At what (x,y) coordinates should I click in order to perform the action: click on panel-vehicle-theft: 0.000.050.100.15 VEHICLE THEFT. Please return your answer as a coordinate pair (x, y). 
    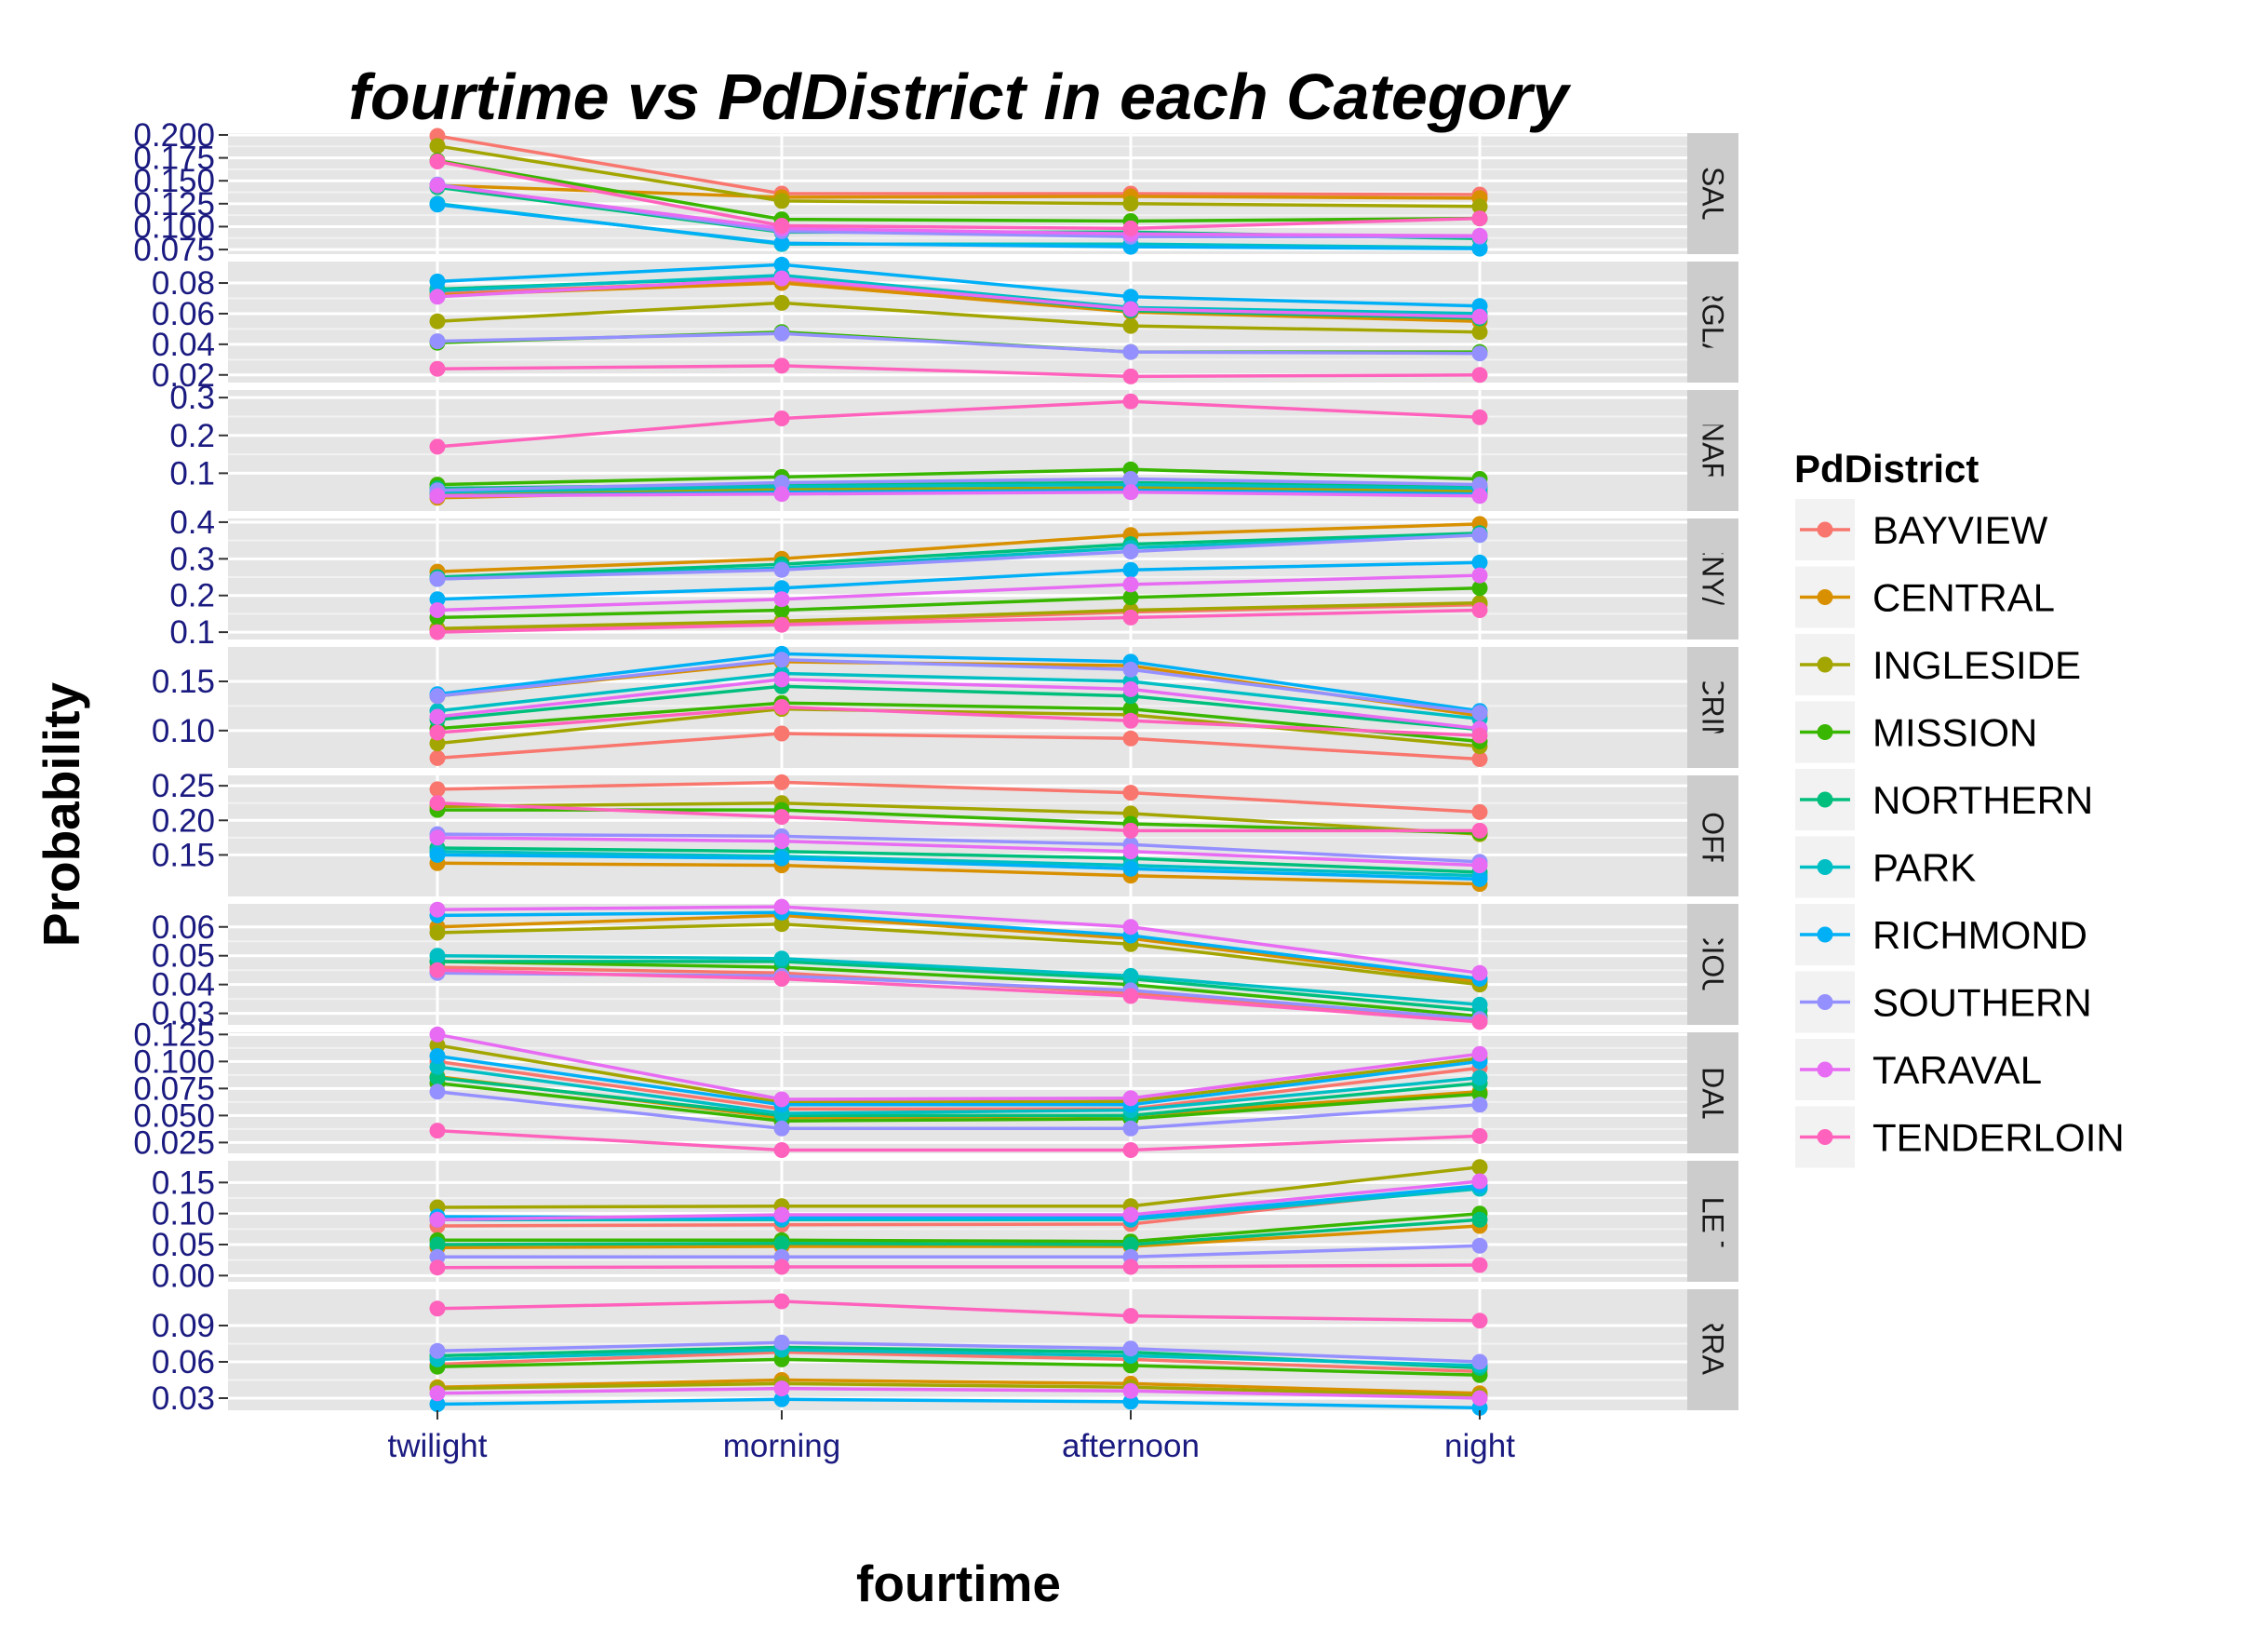
    Looking at the image, I should click on (945, 1226).